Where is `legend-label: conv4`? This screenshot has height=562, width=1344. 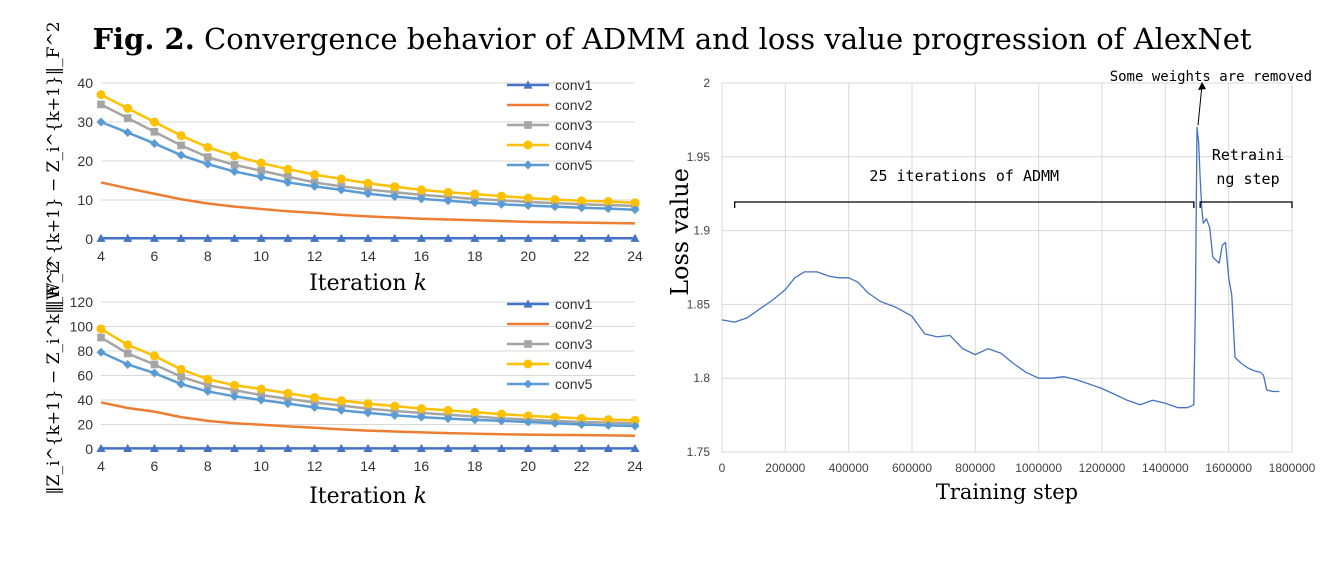
legend-label: conv4 is located at coordinates (574, 364).